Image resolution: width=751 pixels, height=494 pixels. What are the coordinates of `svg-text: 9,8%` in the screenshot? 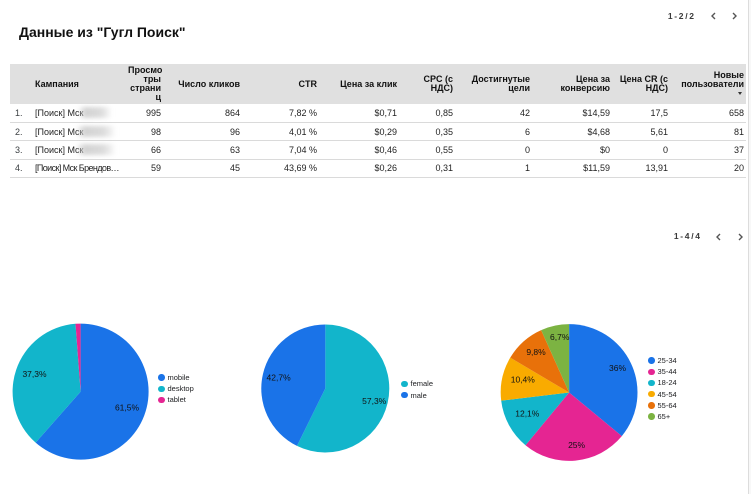 It's located at (536, 352).